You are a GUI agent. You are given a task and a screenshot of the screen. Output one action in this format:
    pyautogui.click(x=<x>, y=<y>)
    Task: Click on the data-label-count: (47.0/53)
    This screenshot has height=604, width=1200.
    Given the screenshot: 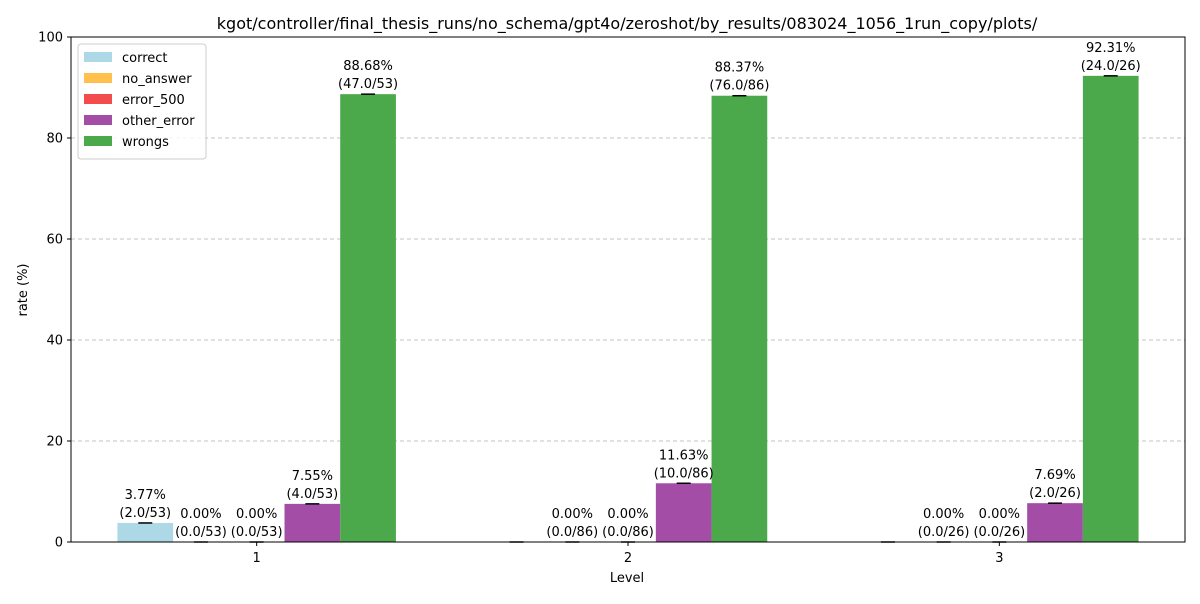 What is the action you would take?
    pyautogui.click(x=368, y=84)
    